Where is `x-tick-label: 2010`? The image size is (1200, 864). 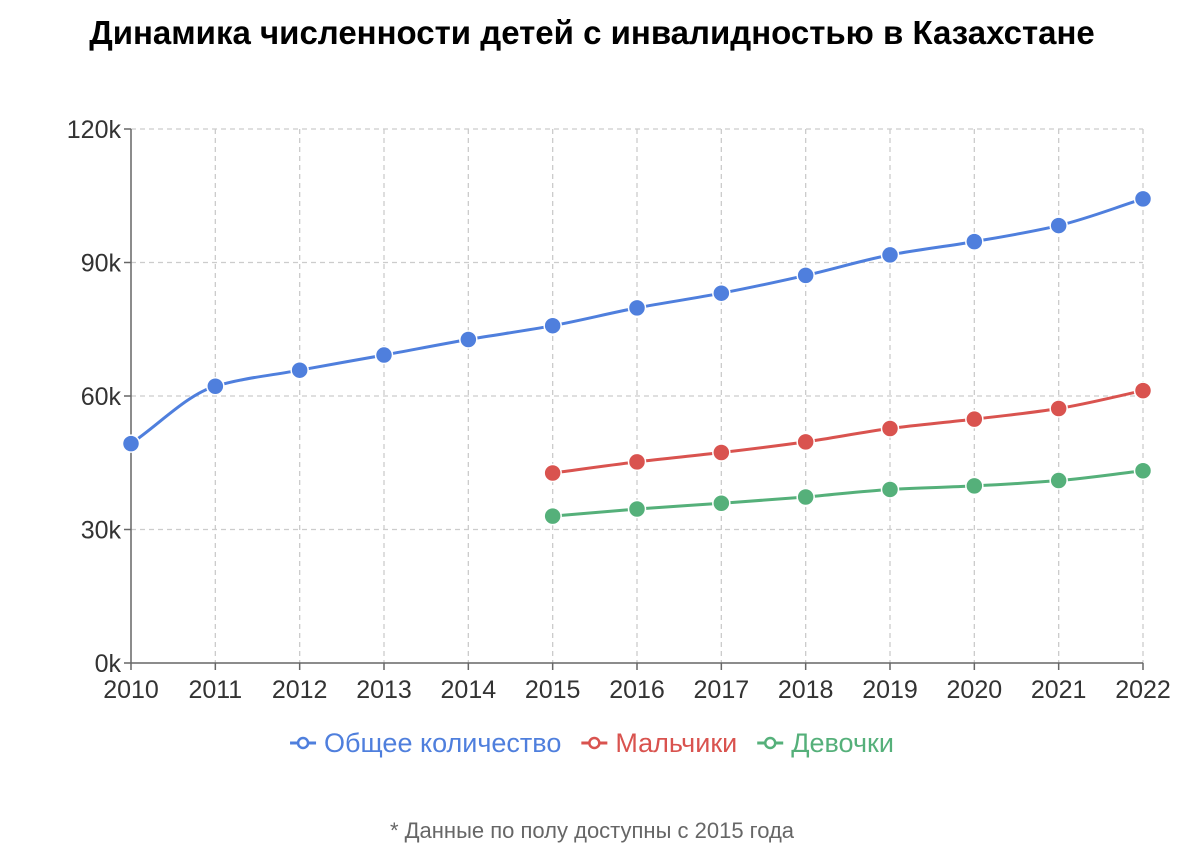
x-tick-label: 2010 is located at coordinates (131, 690).